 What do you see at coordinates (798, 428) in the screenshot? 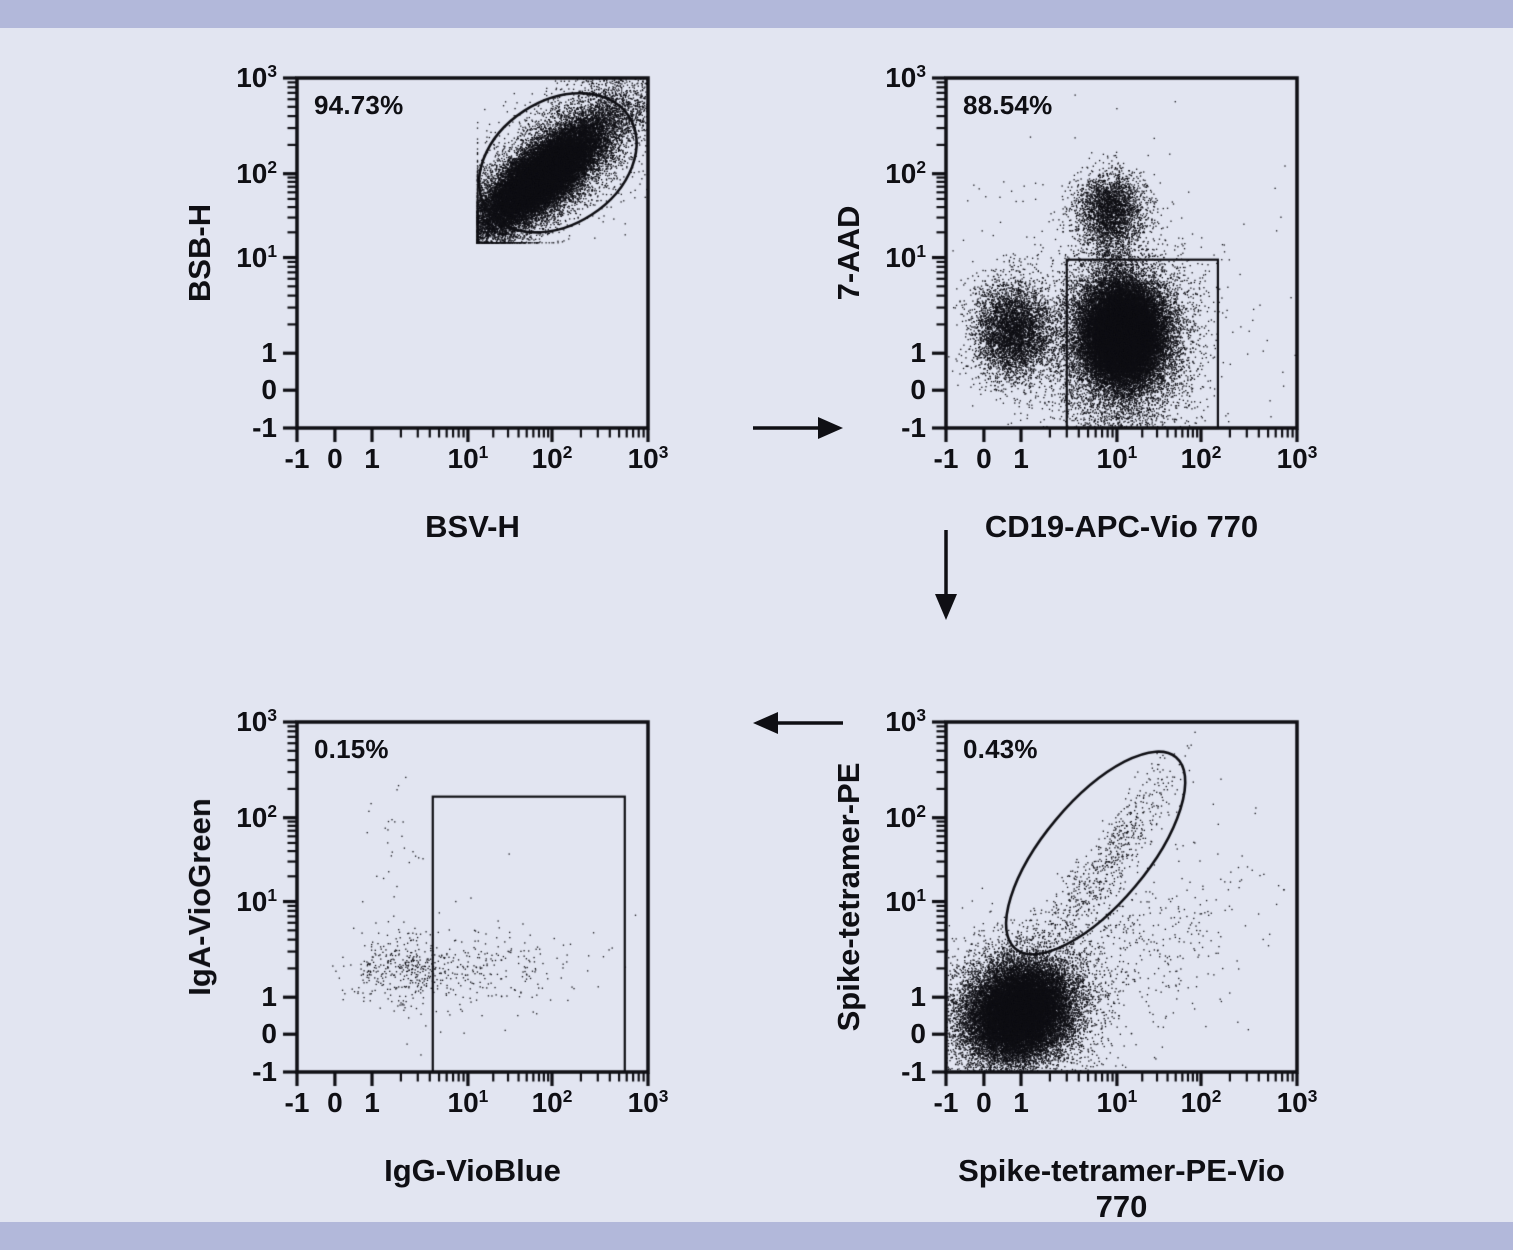
I see `arrow-right-icon` at bounding box center [798, 428].